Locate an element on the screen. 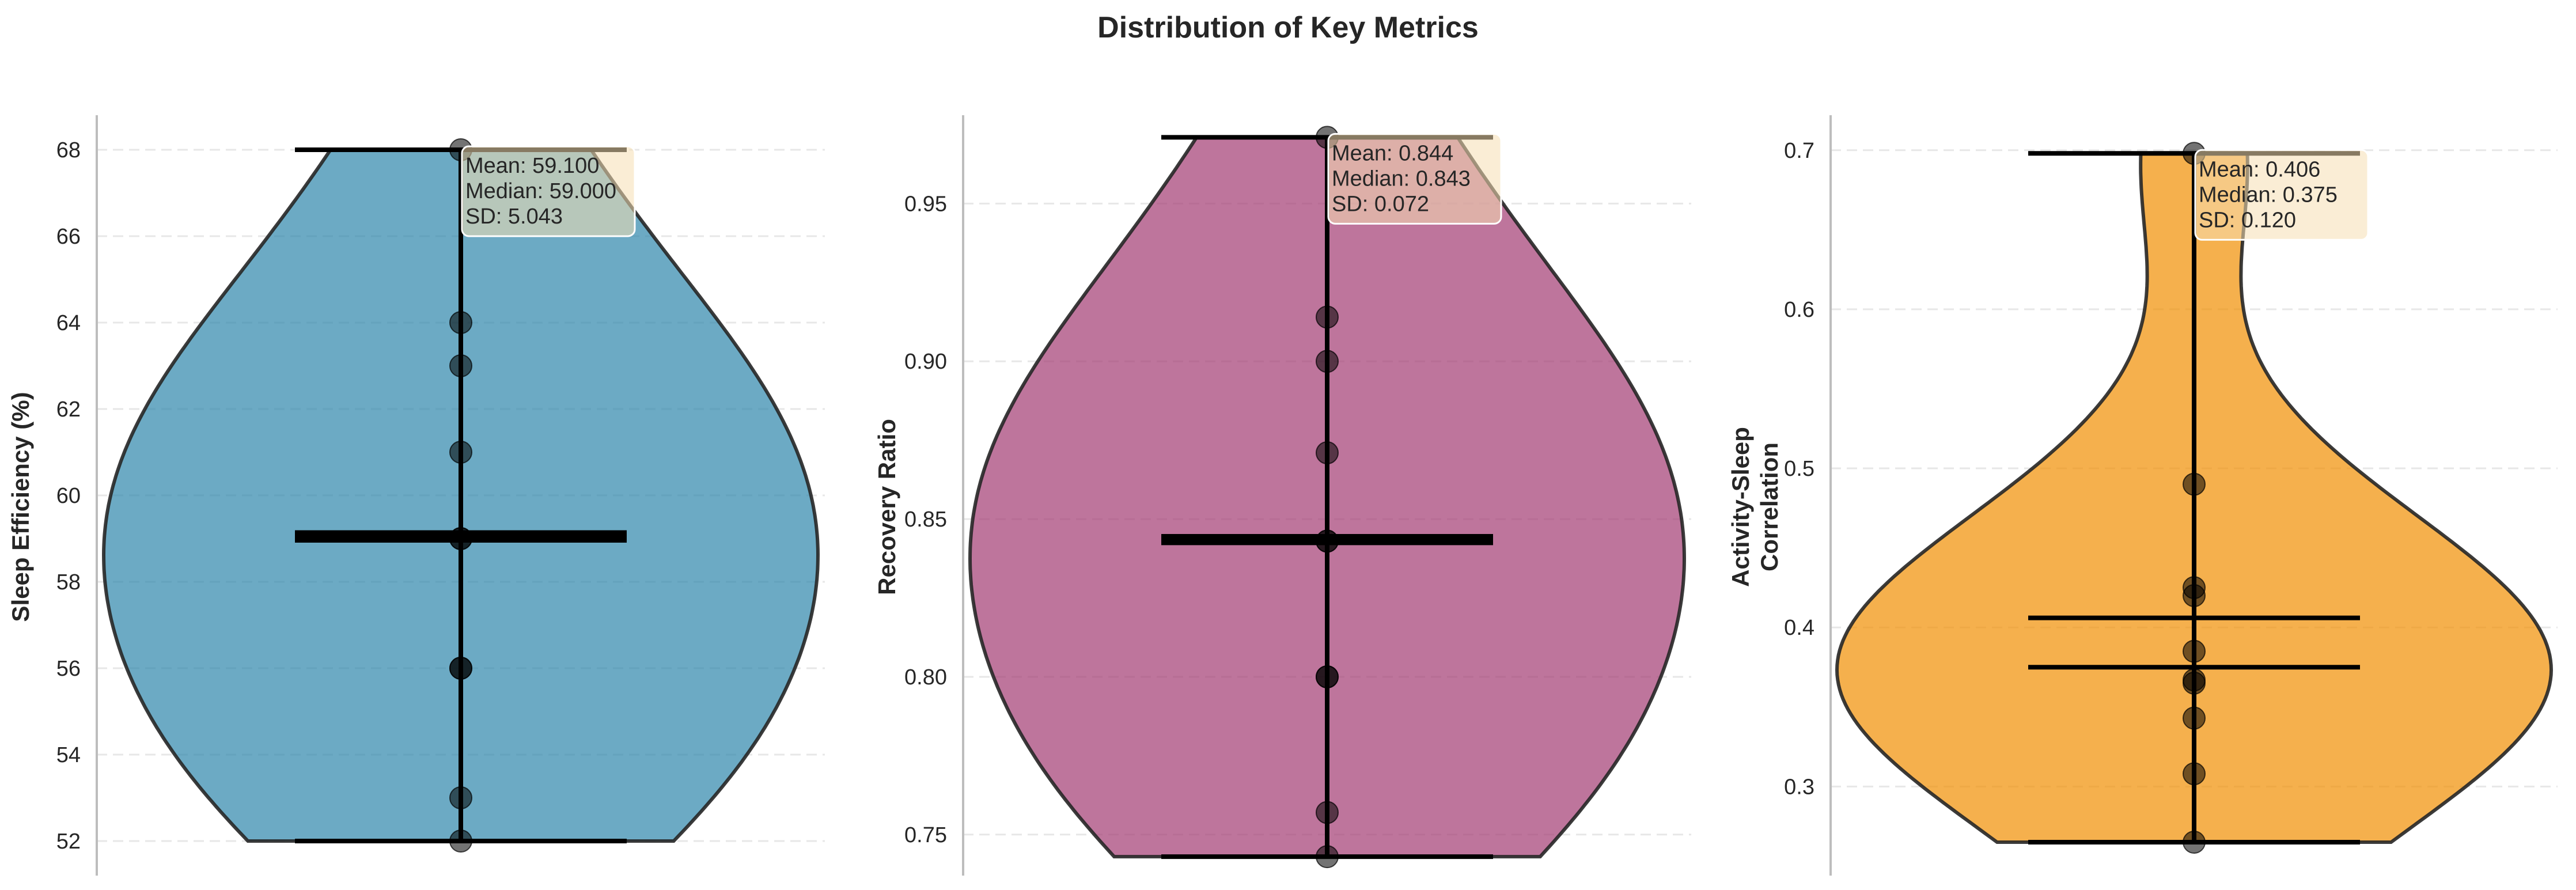  y-tick-label: 62 is located at coordinates (68, 409).